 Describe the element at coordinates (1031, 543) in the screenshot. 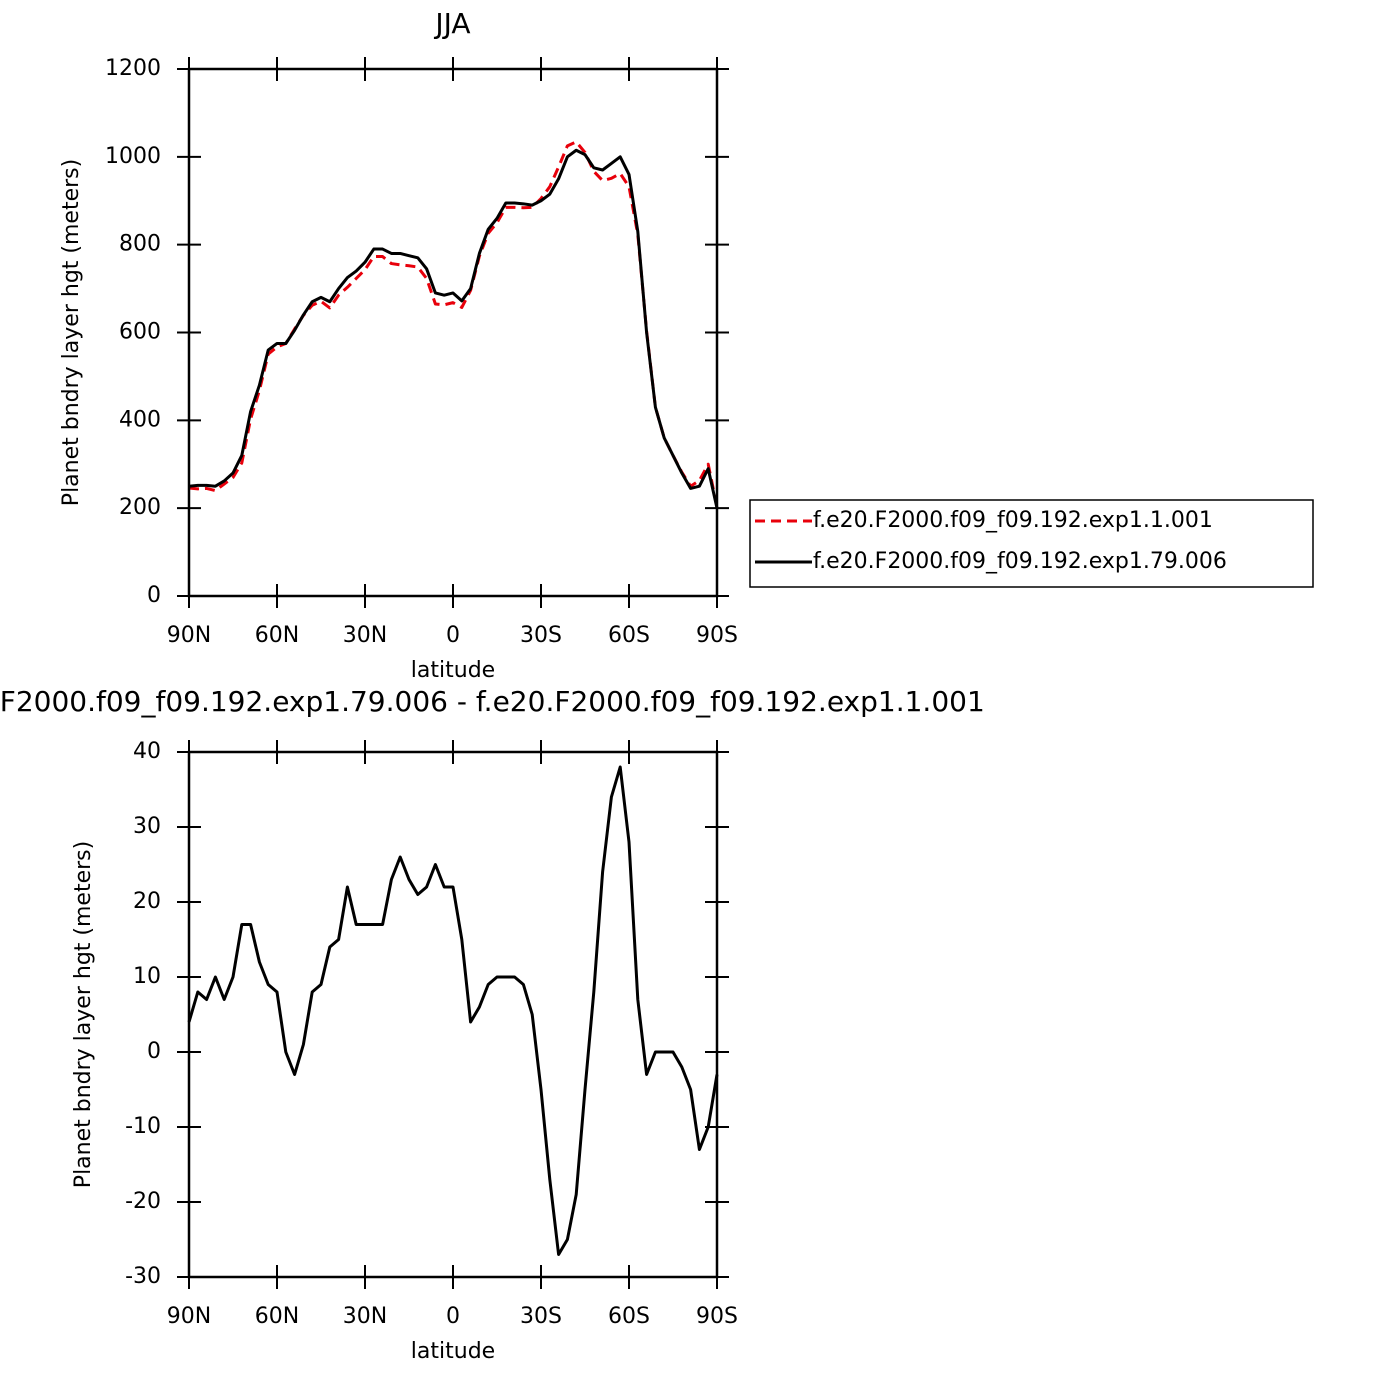

I see `legend-box` at that location.